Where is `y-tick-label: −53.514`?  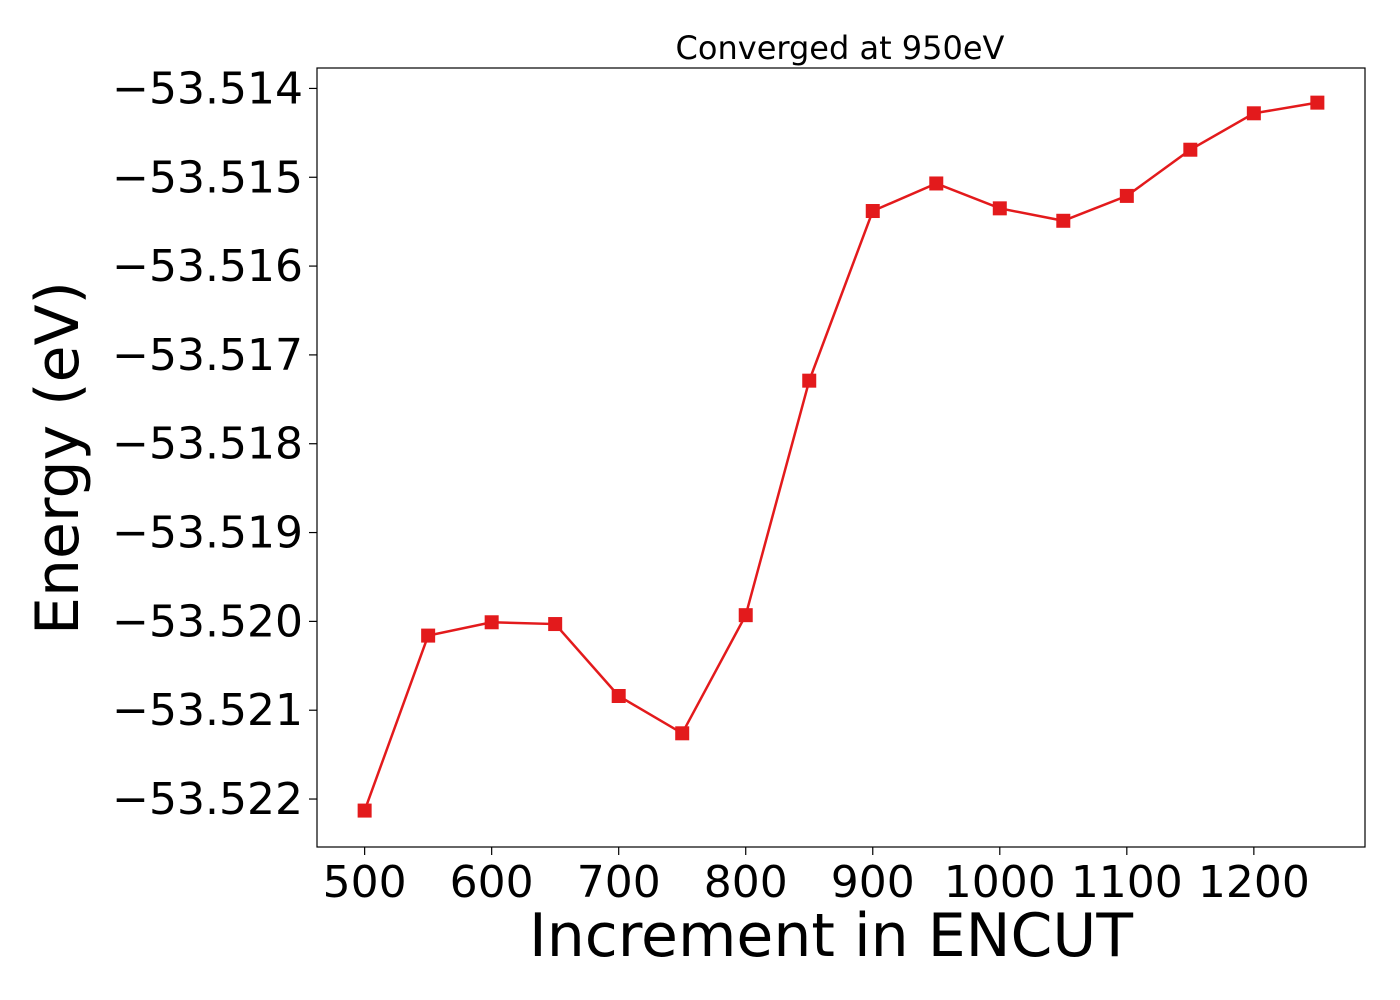 y-tick-label: −53.514 is located at coordinates (207, 88).